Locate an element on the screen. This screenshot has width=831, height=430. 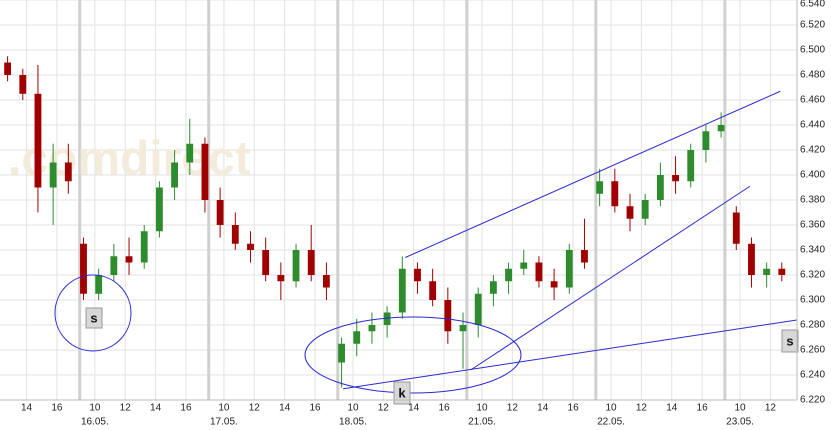
date-label: 23.05. is located at coordinates (740, 422).